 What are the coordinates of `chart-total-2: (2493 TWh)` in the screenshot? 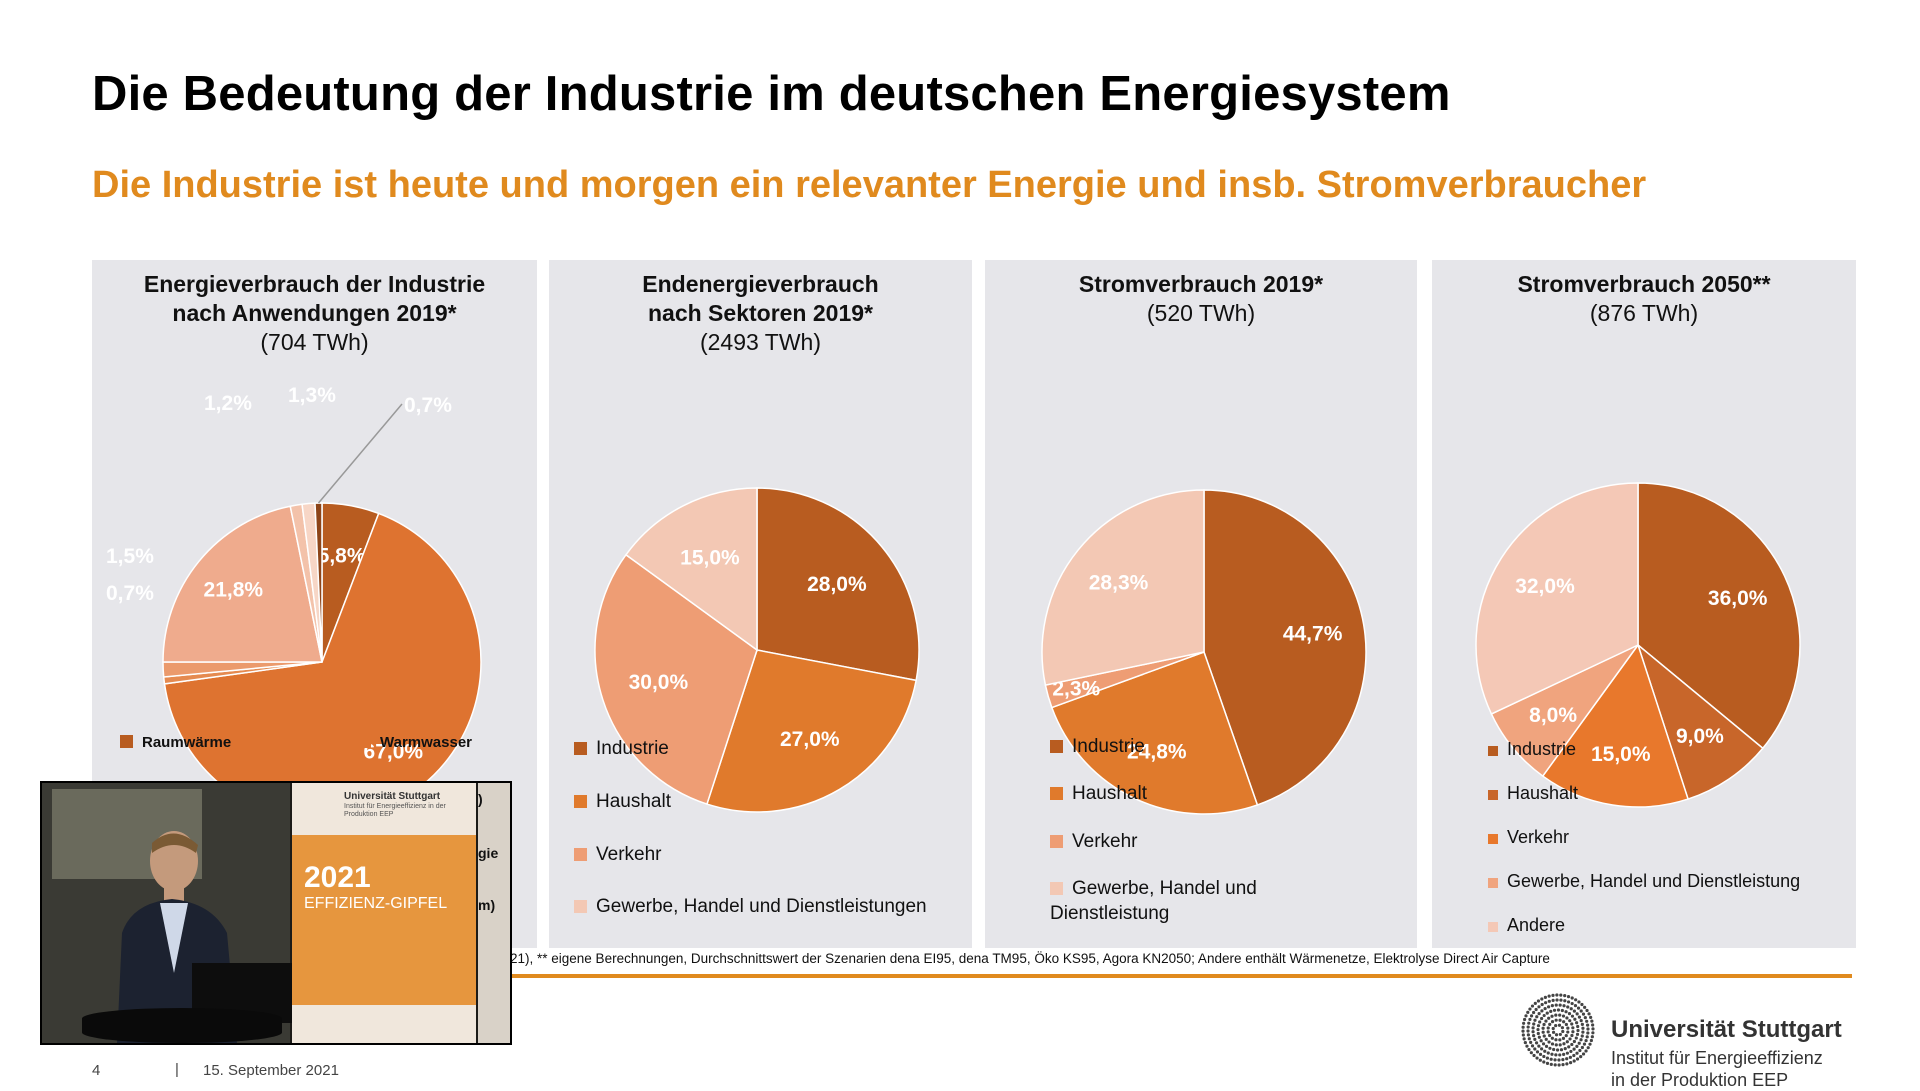 It's located at (760, 342).